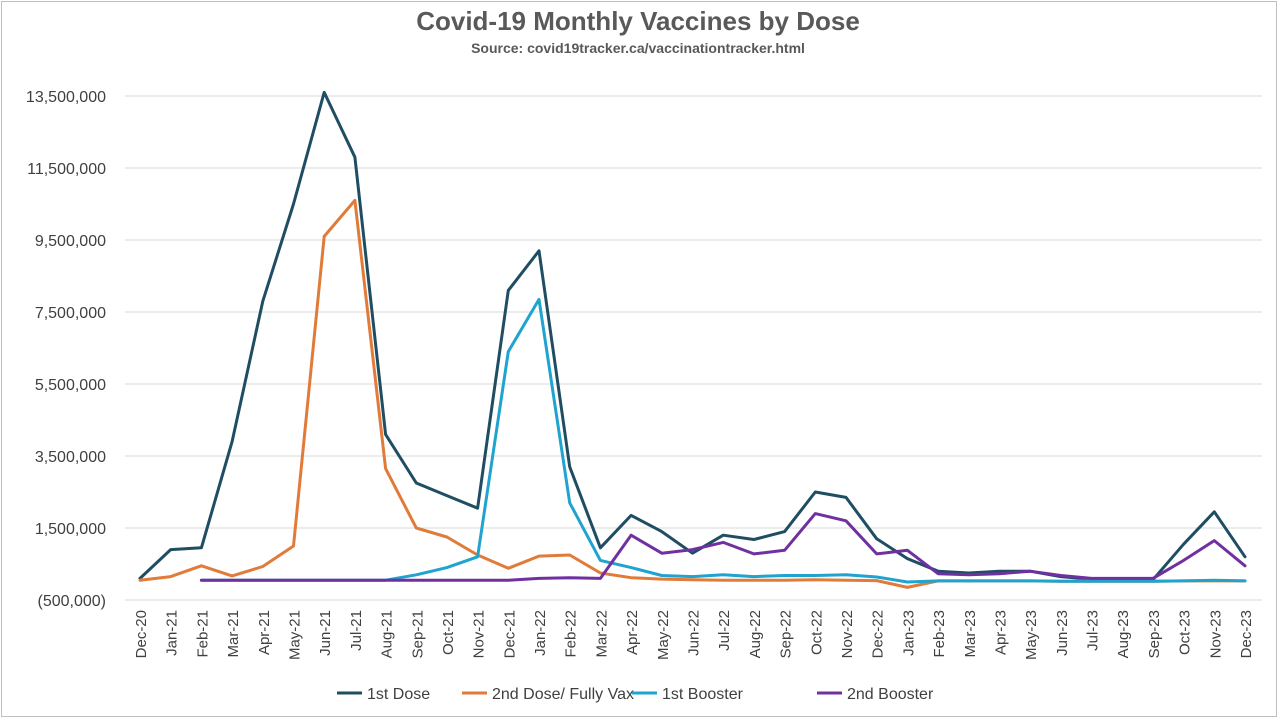 The width and height of the screenshot is (1280, 720). Describe the element at coordinates (417, 634) in the screenshot. I see `x-tick-label: Sep-21` at that location.